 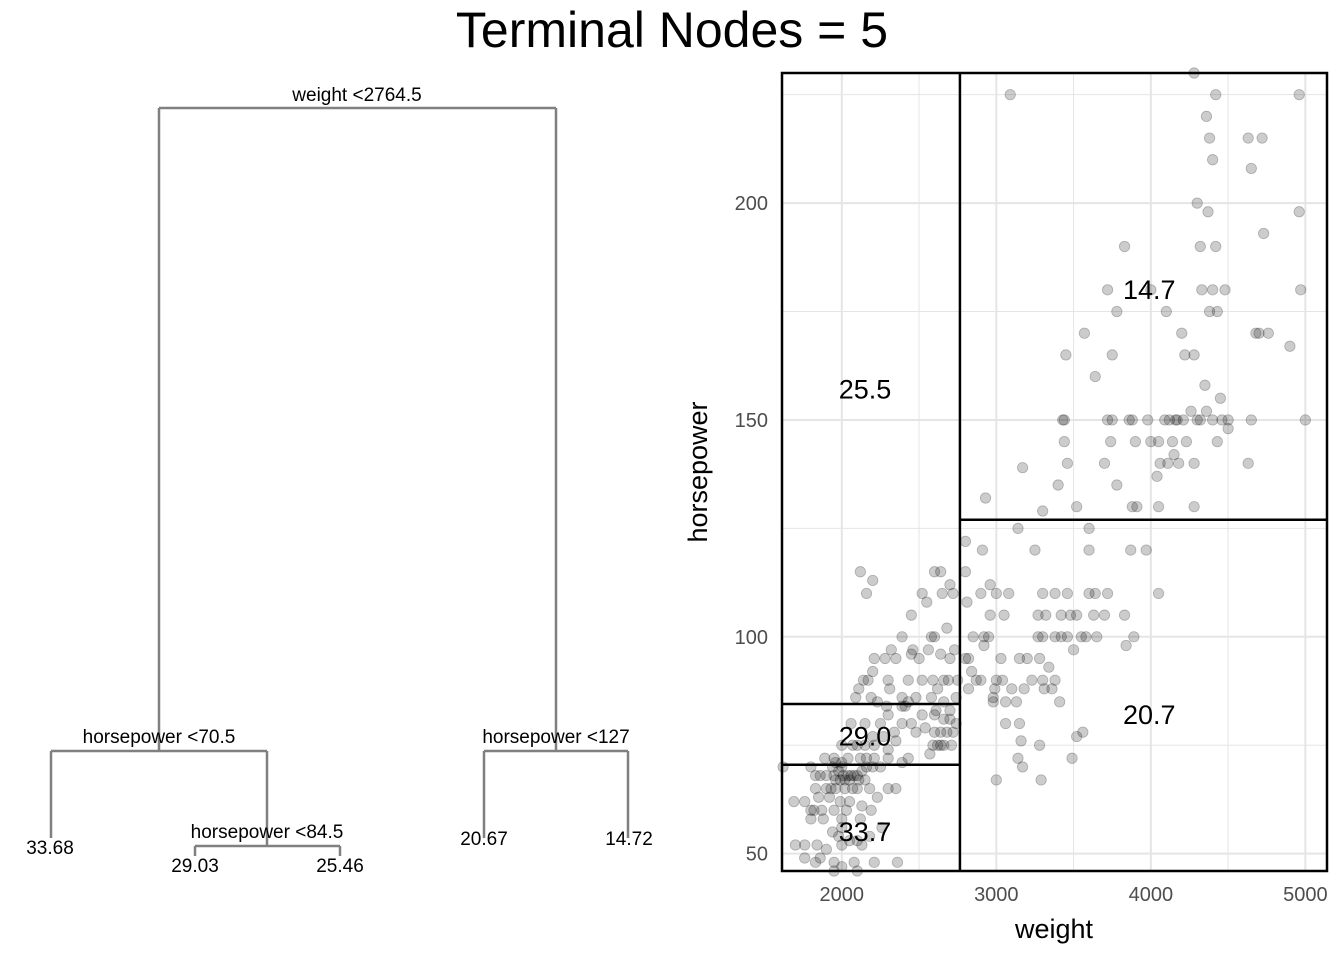 What do you see at coordinates (50, 848) in the screenshot?
I see `leaf-label-1: 33.68` at bounding box center [50, 848].